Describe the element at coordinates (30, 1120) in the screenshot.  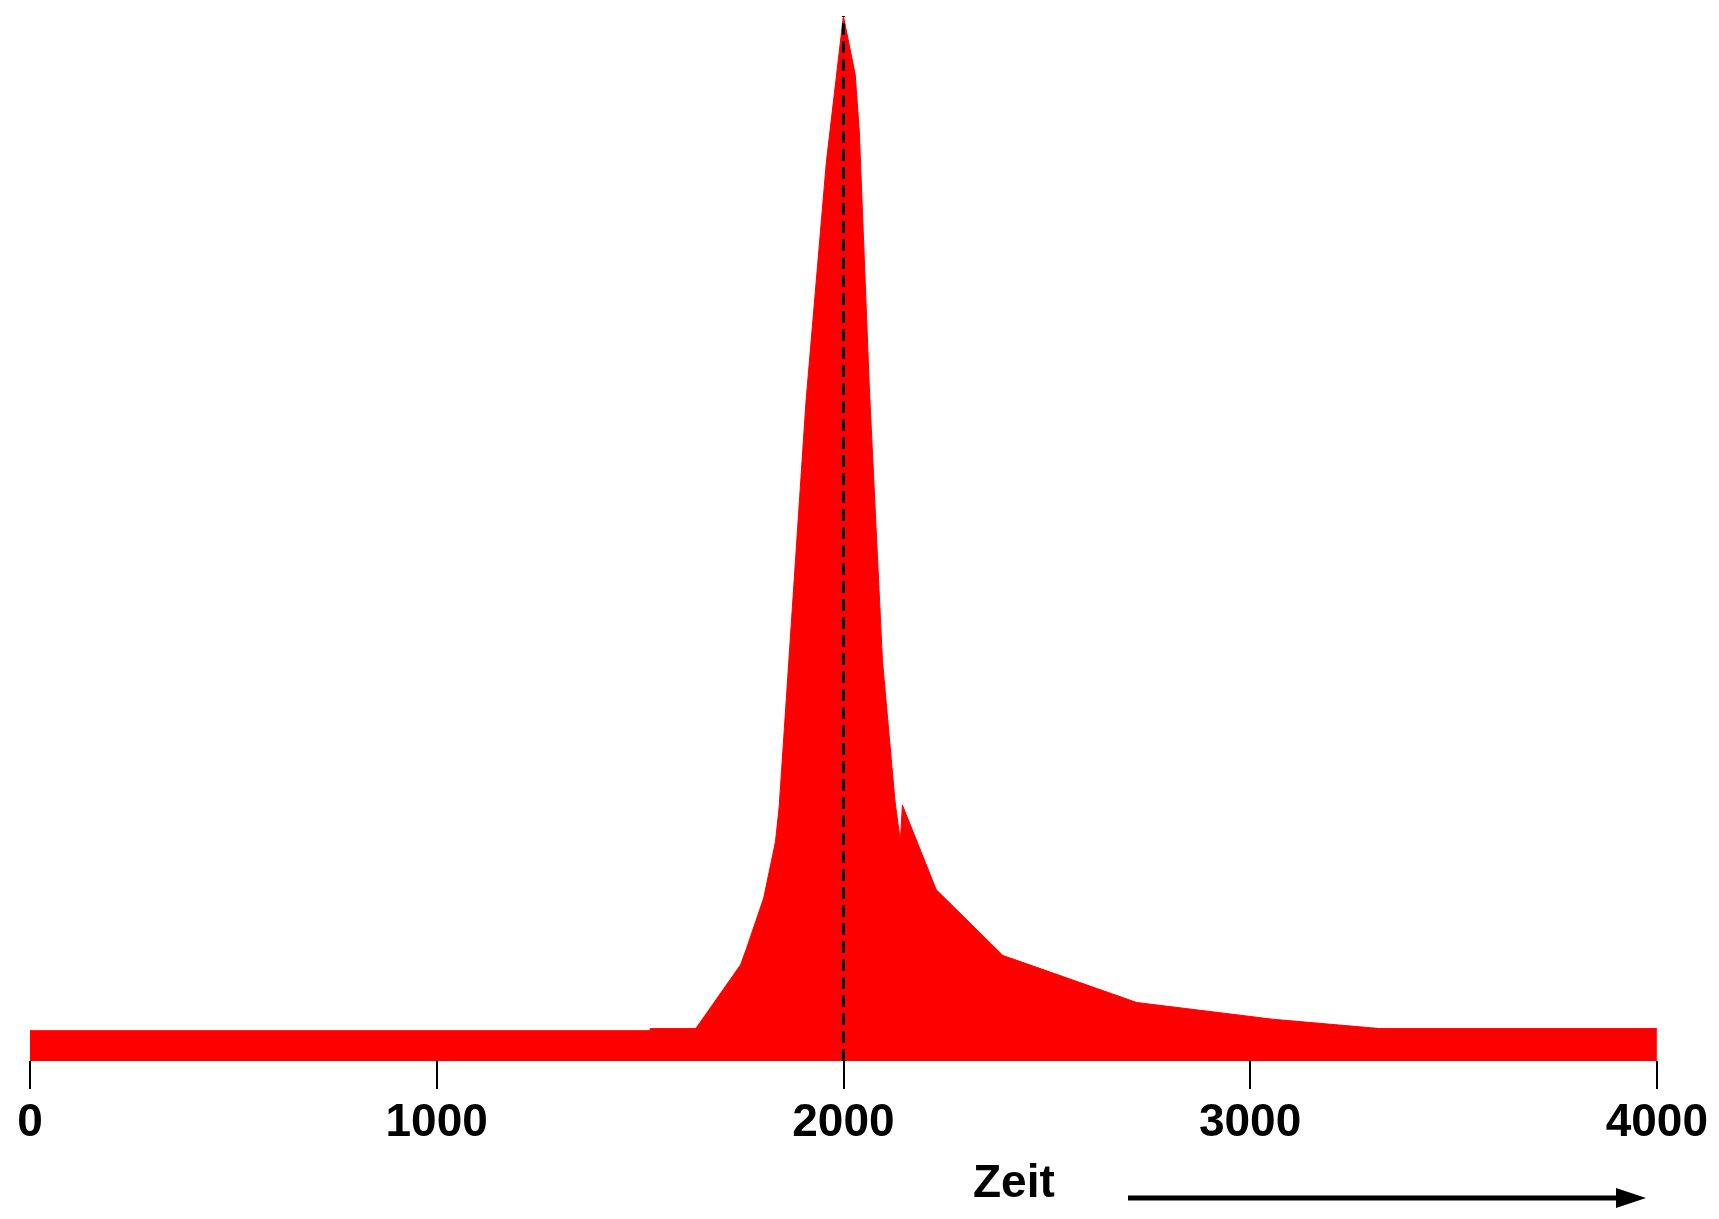
I see `x-tick-label: 0` at that location.